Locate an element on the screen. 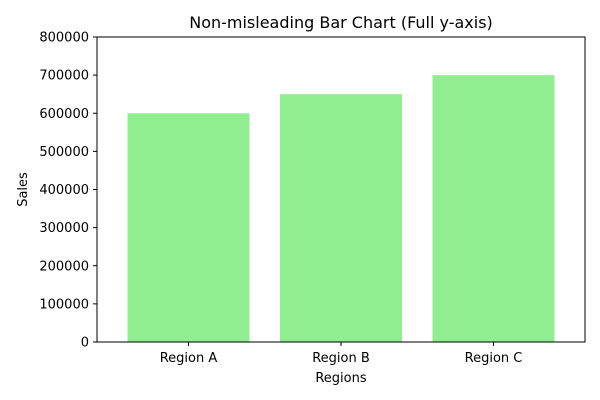  x-axis-ticks: Region A Region B Region C is located at coordinates (341, 354).